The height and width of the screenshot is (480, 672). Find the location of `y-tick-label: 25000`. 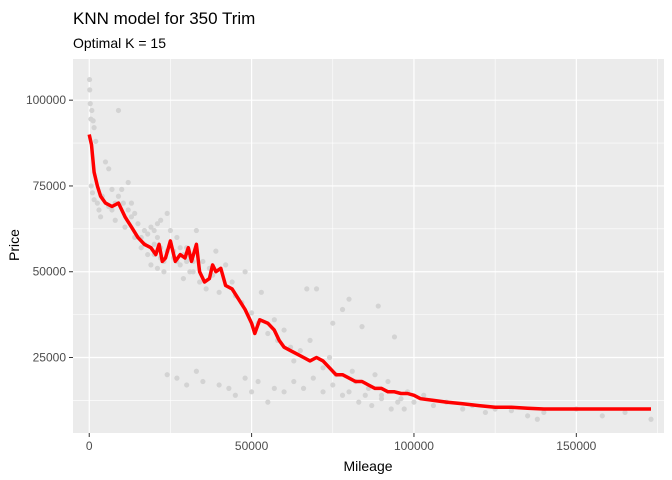

y-tick-label: 25000 is located at coordinates (50, 358).